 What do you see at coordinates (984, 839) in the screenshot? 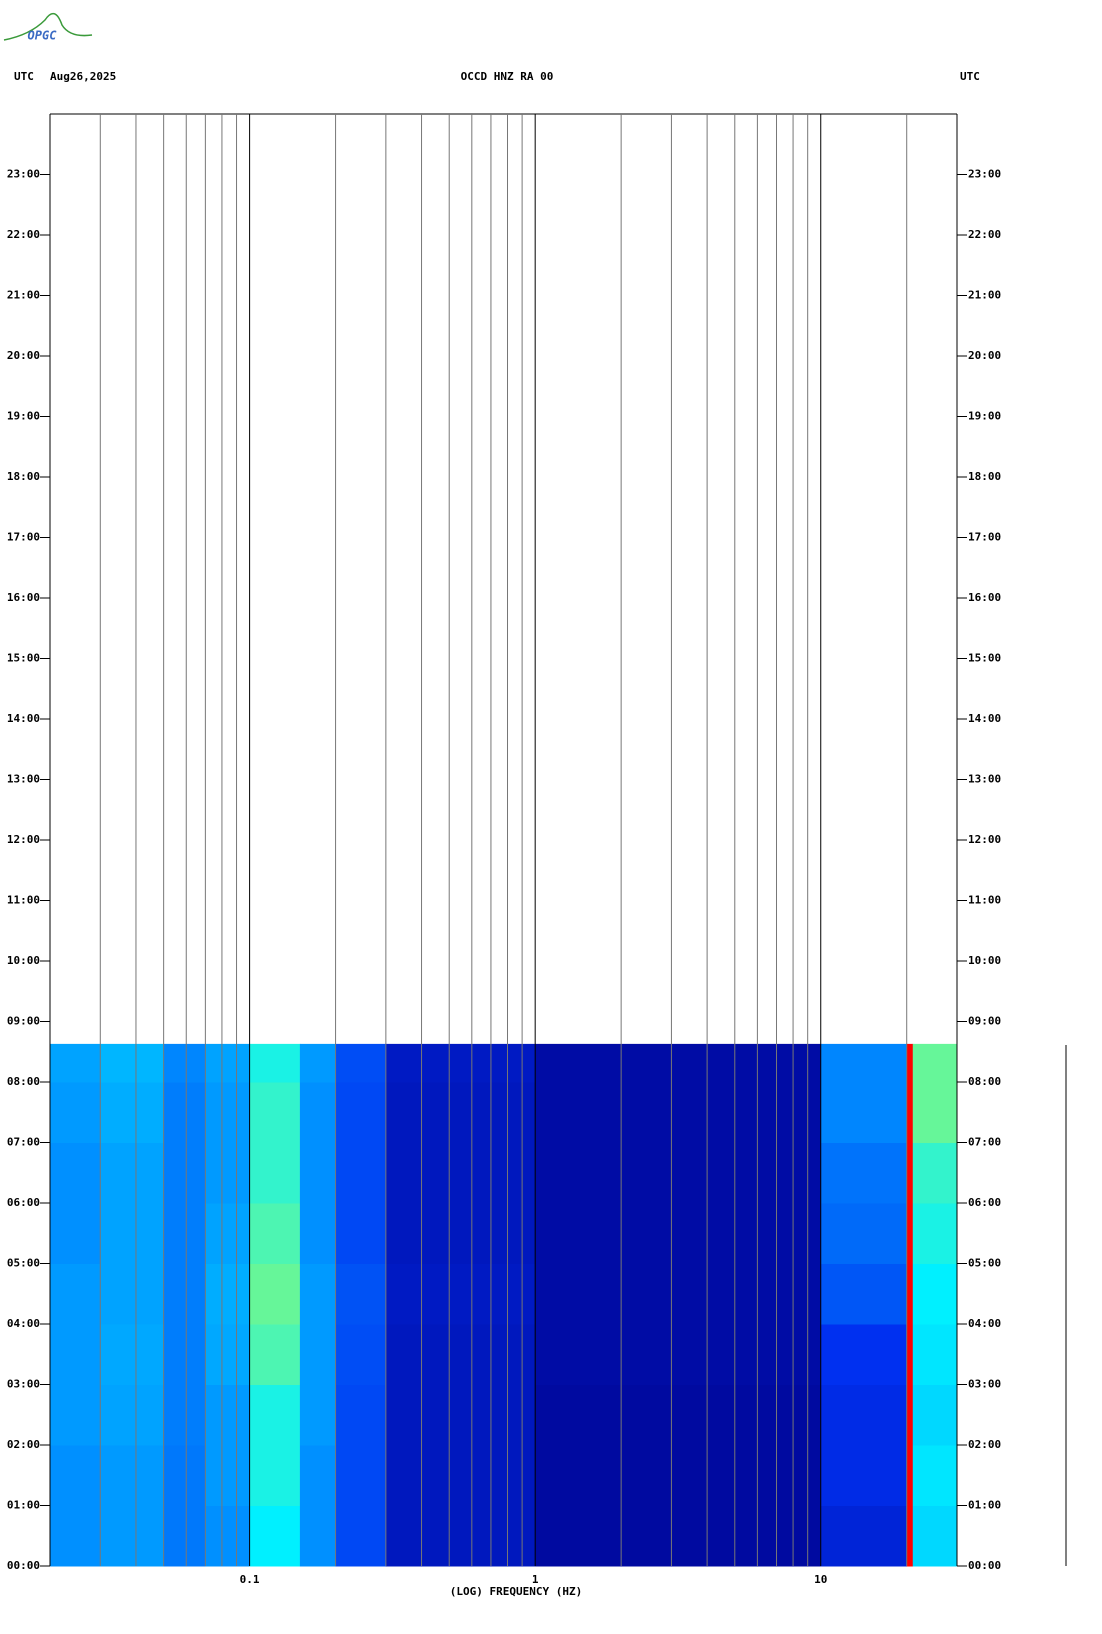
I see `y-tick-label-right: 12:00` at bounding box center [984, 839].